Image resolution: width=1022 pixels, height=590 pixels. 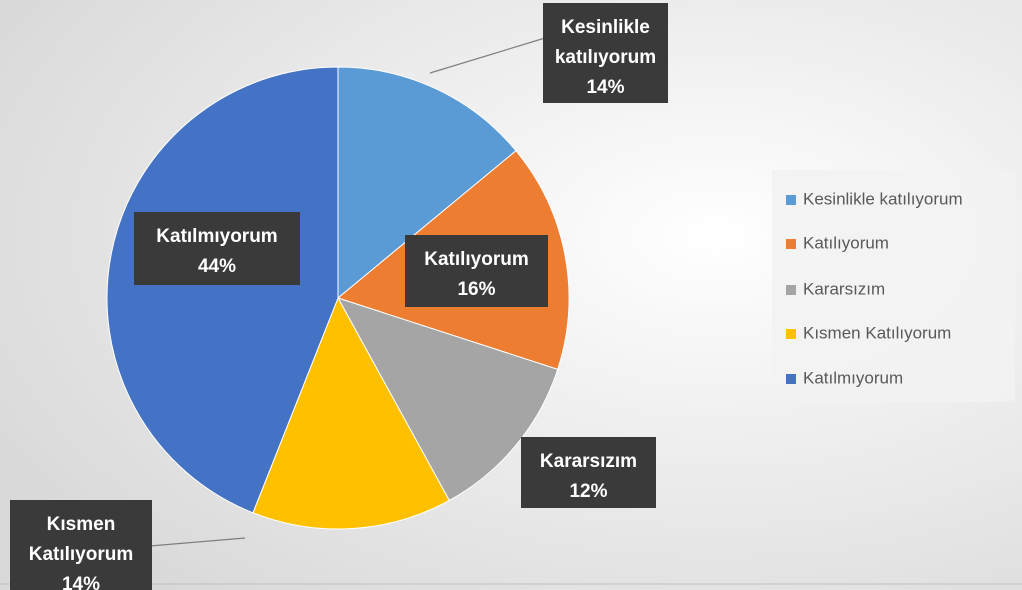 I want to click on data-label: Katılmıyorum 44%, so click(x=216, y=251).